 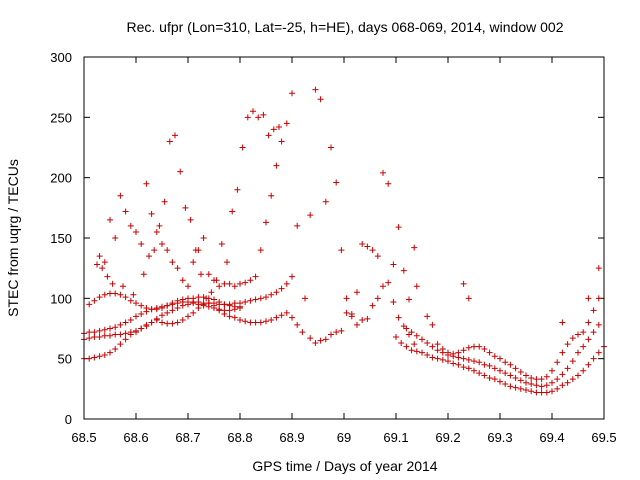 I want to click on x-tick-label: 68.6, so click(x=135, y=437).